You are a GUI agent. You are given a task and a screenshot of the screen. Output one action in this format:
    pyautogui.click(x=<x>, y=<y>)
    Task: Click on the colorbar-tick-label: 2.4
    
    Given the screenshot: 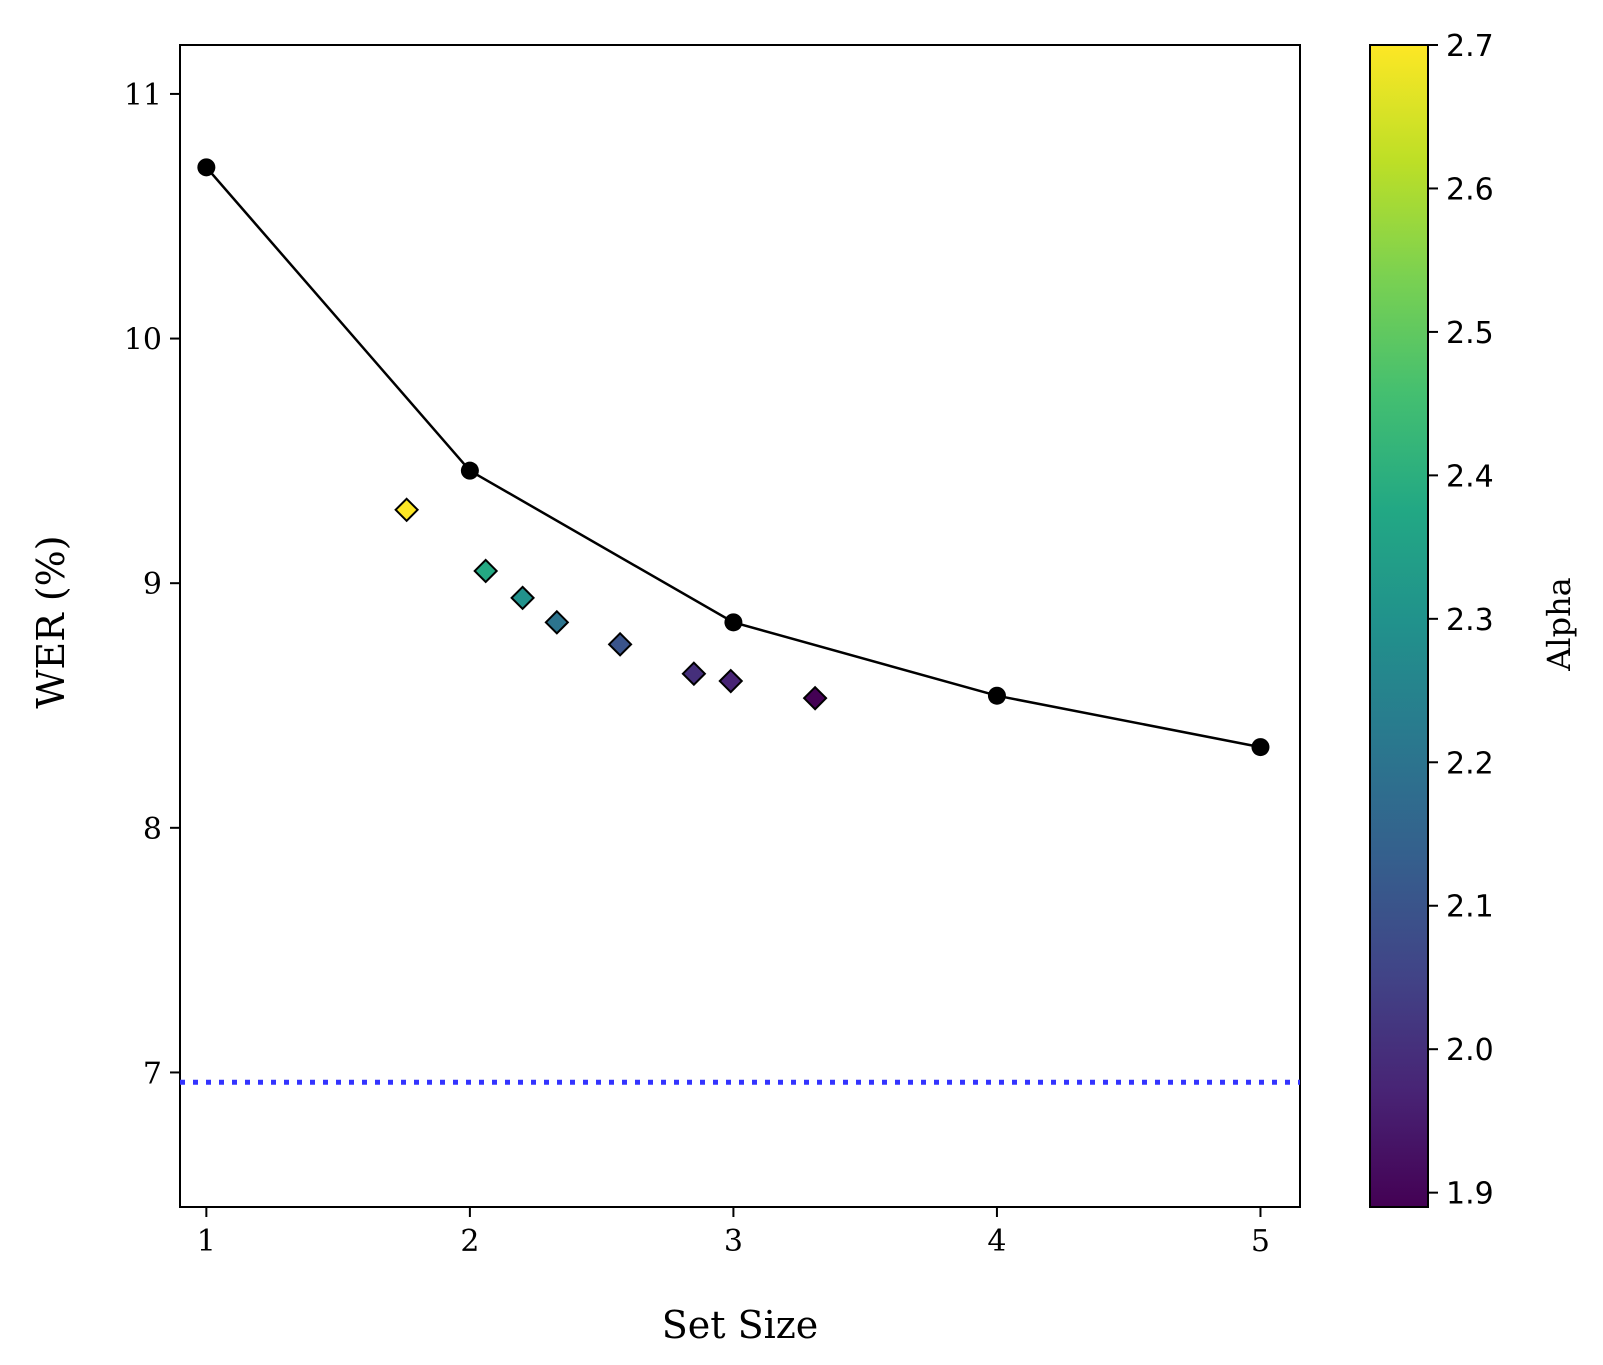 What is the action you would take?
    pyautogui.click(x=1470, y=476)
    